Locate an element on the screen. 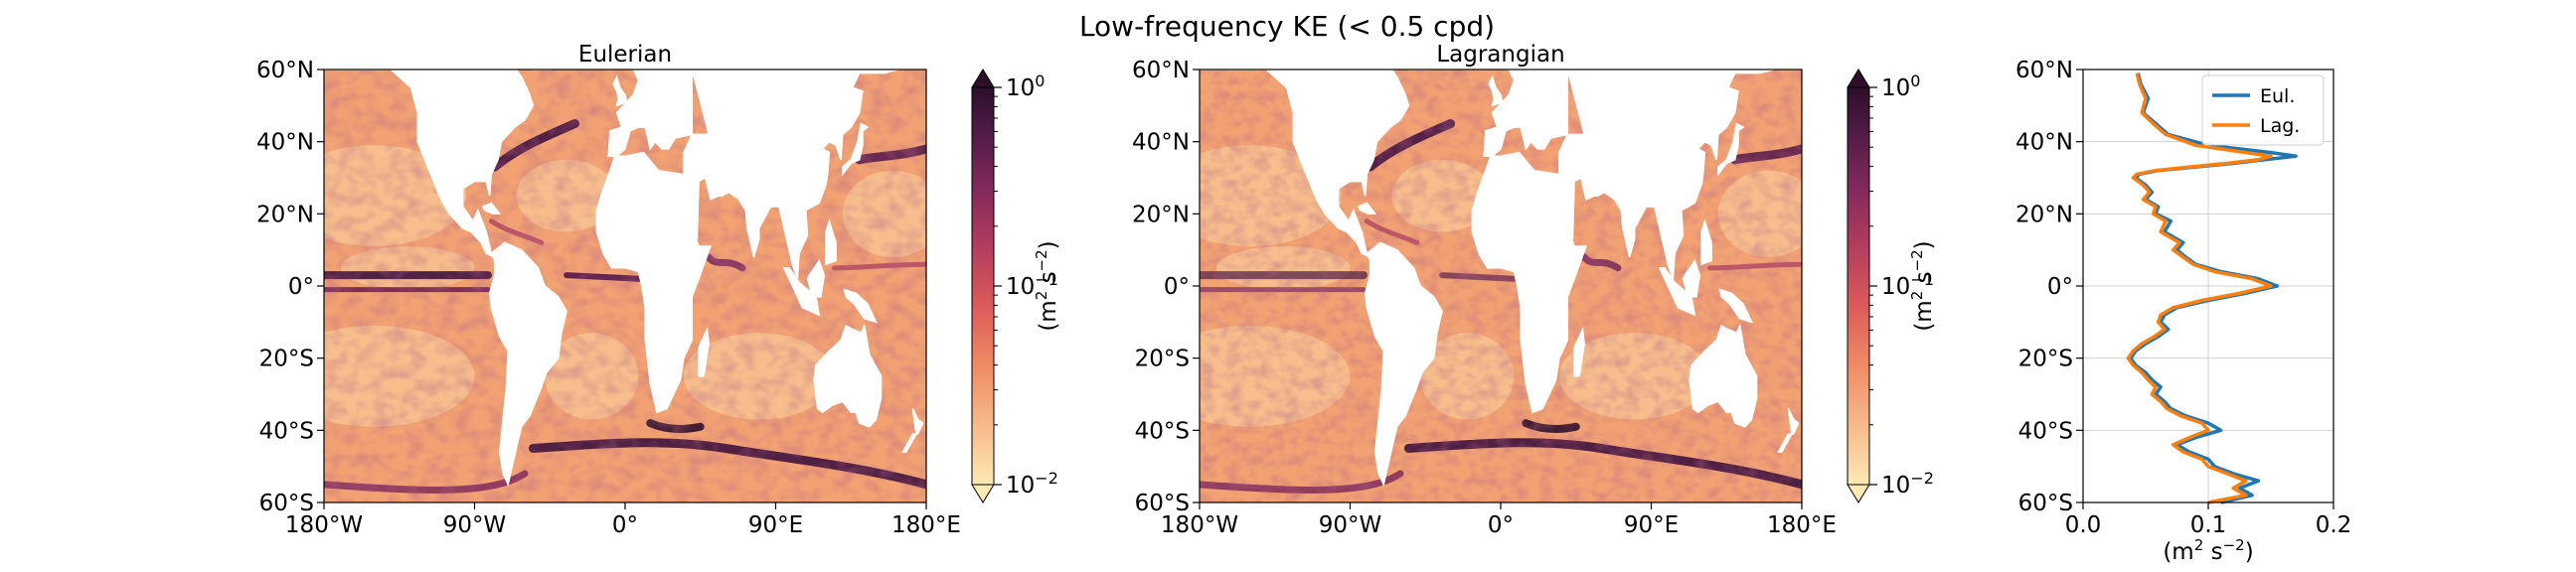 This screenshot has height=572, width=2576. profile-y-ticks: 60°N 40°N 20°N 0° 20°S 40°S 60°S is located at coordinates (2049, 287).